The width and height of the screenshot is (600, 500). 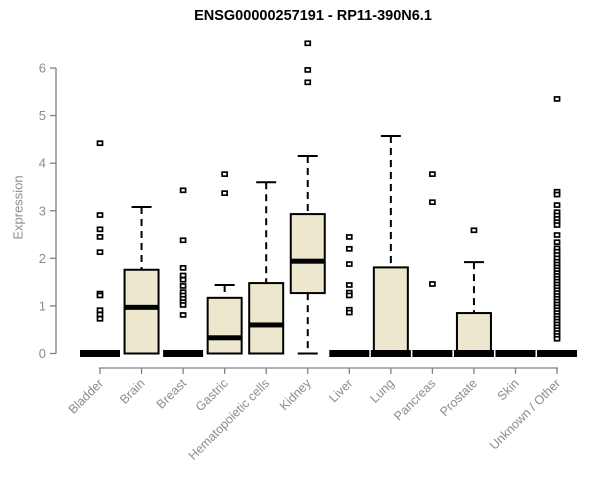 What do you see at coordinates (42, 353) in the screenshot?
I see `y-tick-label: 0` at bounding box center [42, 353].